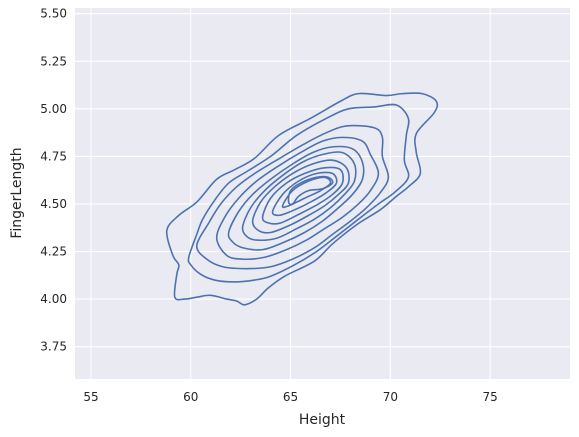 The image size is (579, 437). Describe the element at coordinates (390, 397) in the screenshot. I see `x-tick-label: 70` at that location.